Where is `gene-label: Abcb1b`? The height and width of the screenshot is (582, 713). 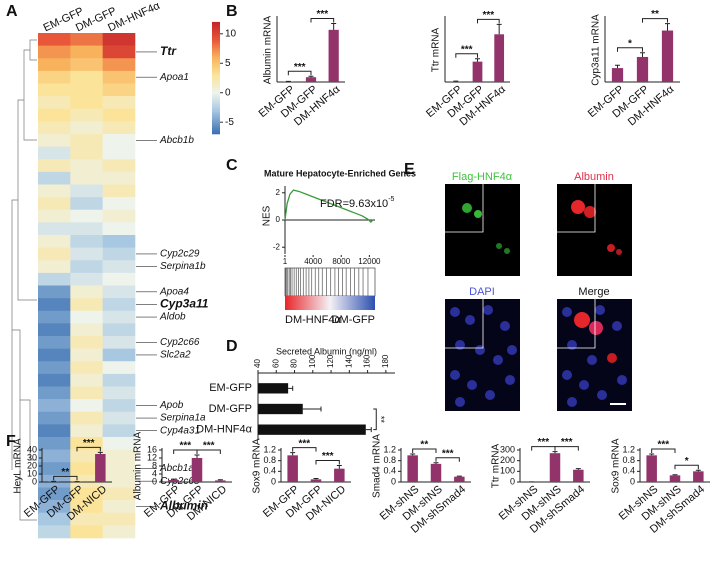 gene-label: Abcb1b is located at coordinates (176, 140).